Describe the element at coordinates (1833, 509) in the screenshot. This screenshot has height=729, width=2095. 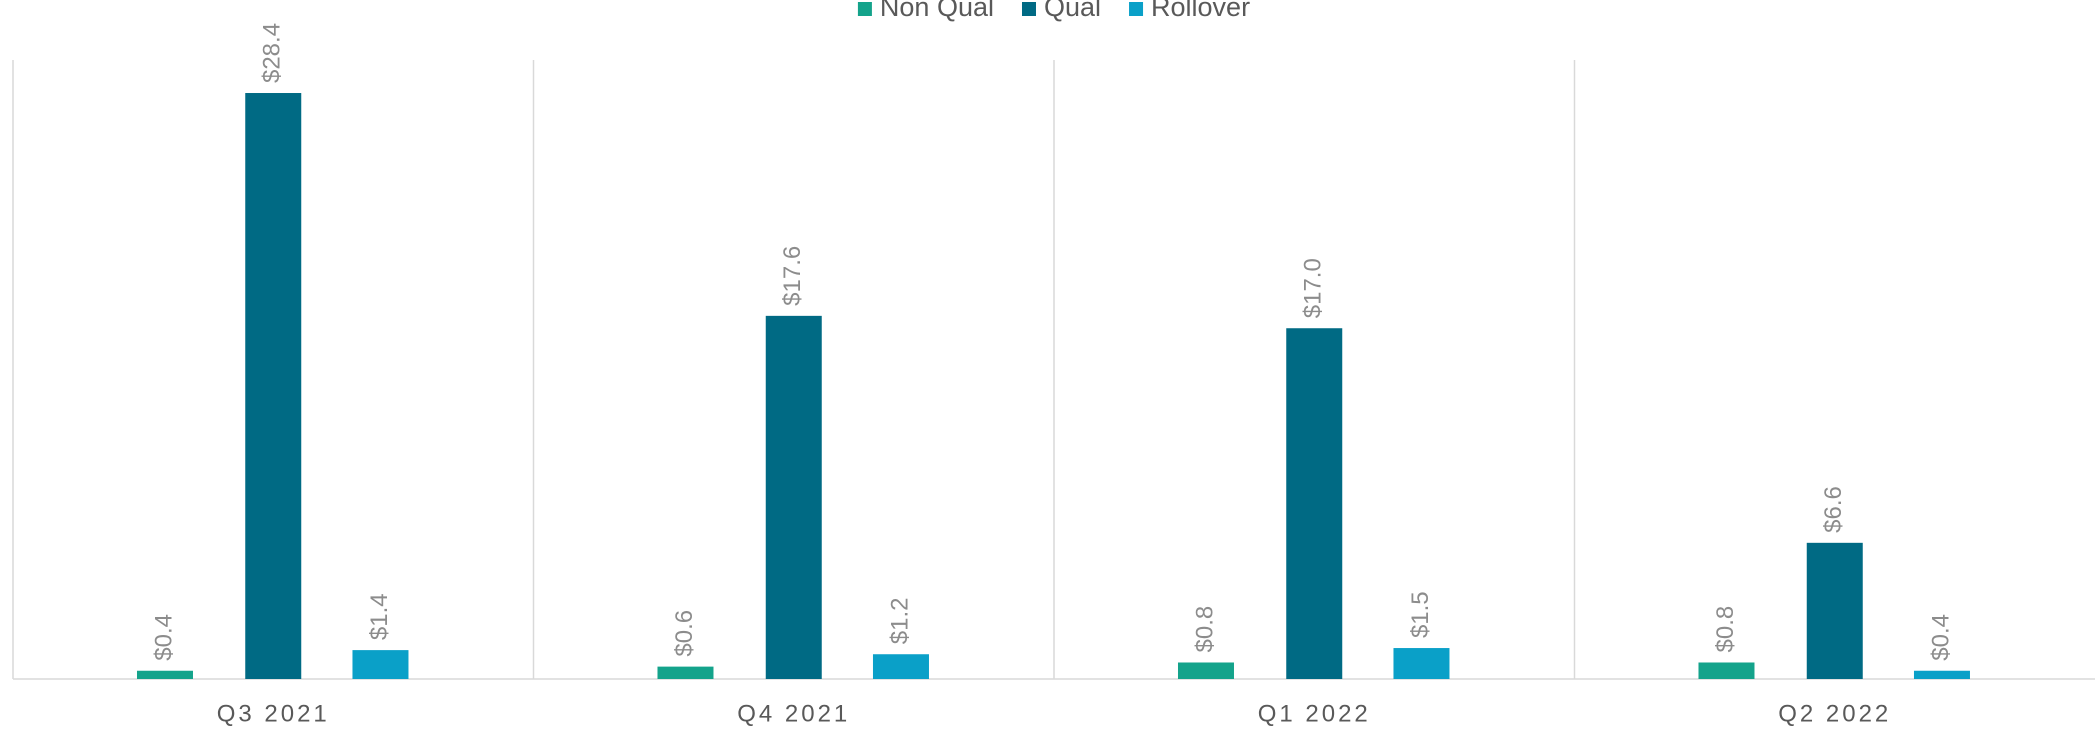
I see `data-label: $6.6` at that location.